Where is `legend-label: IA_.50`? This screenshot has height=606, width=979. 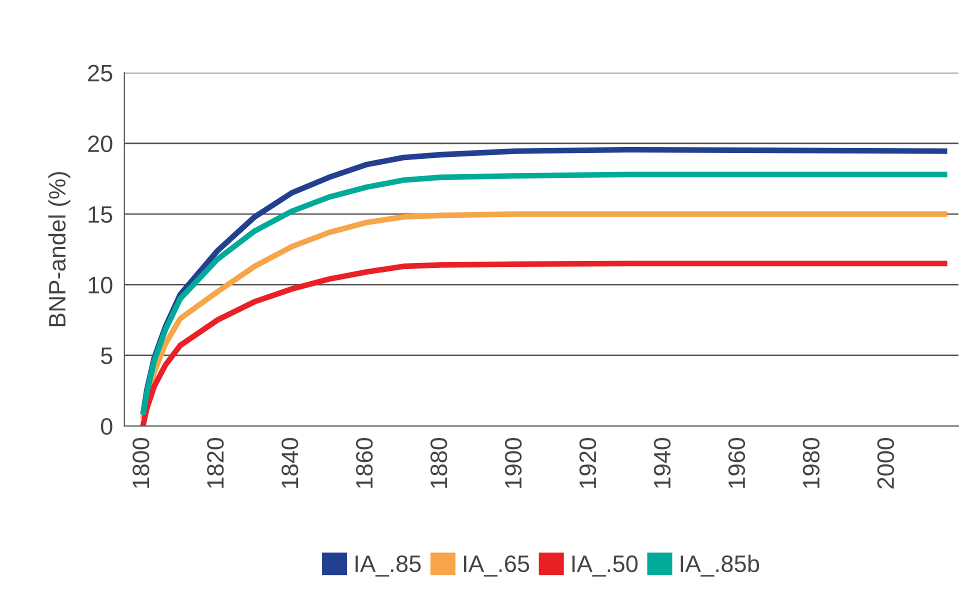 legend-label: IA_.50 is located at coordinates (605, 566).